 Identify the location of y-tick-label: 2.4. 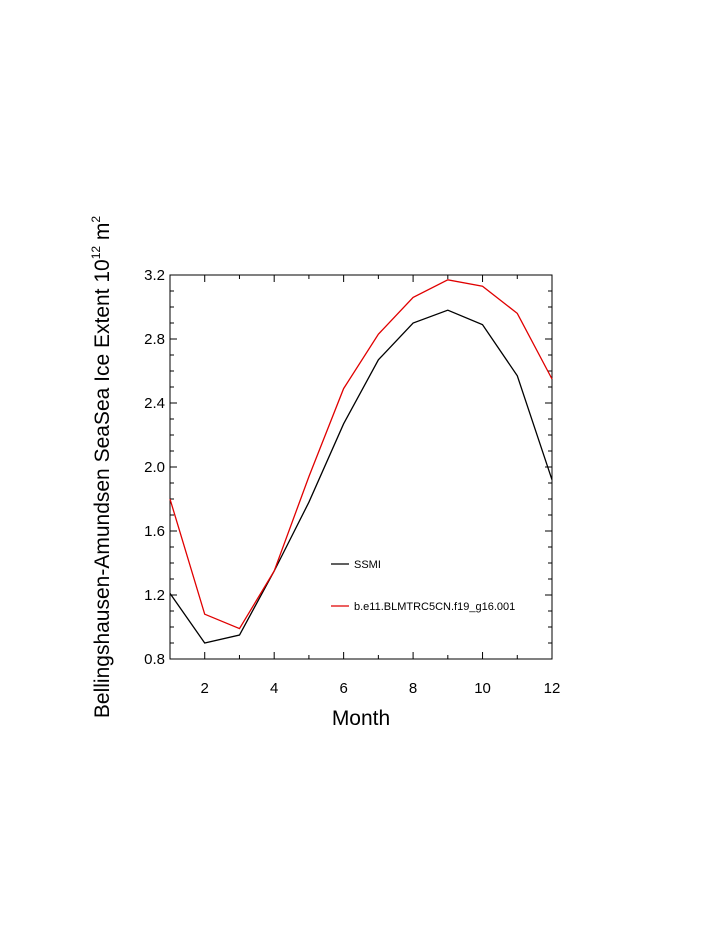
(154, 403).